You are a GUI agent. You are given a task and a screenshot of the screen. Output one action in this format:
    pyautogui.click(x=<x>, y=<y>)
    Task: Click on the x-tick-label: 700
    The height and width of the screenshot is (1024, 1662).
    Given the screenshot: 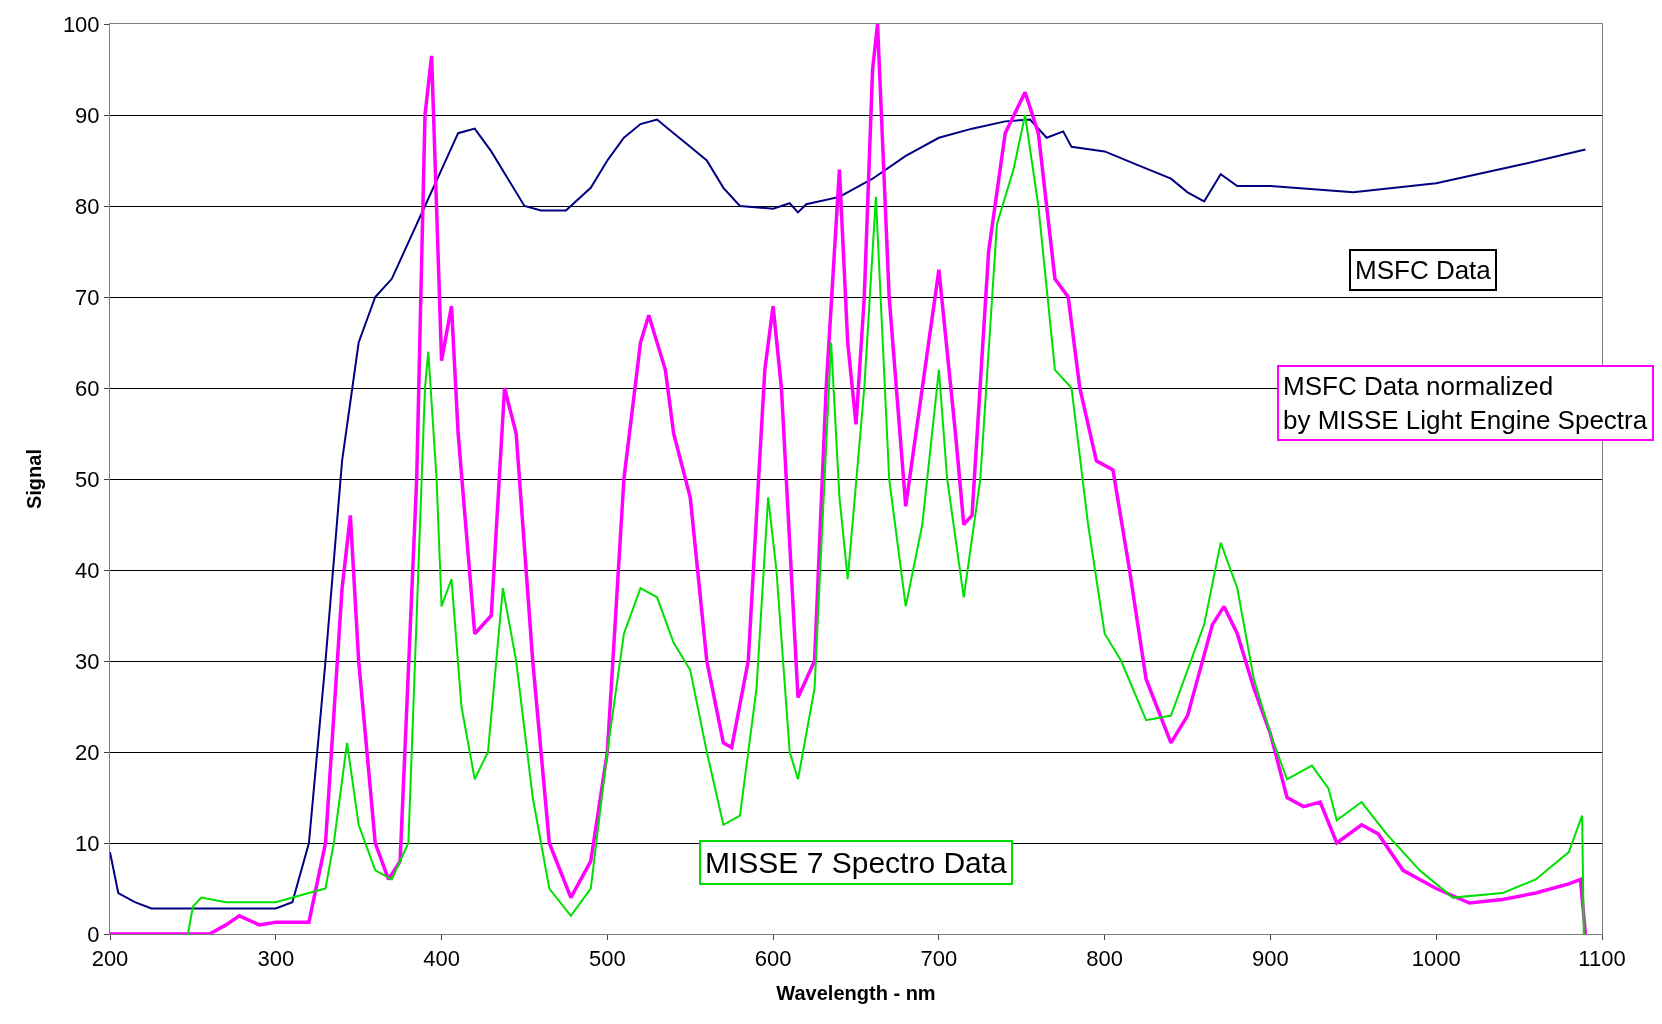 What is the action you would take?
    pyautogui.click(x=939, y=959)
    